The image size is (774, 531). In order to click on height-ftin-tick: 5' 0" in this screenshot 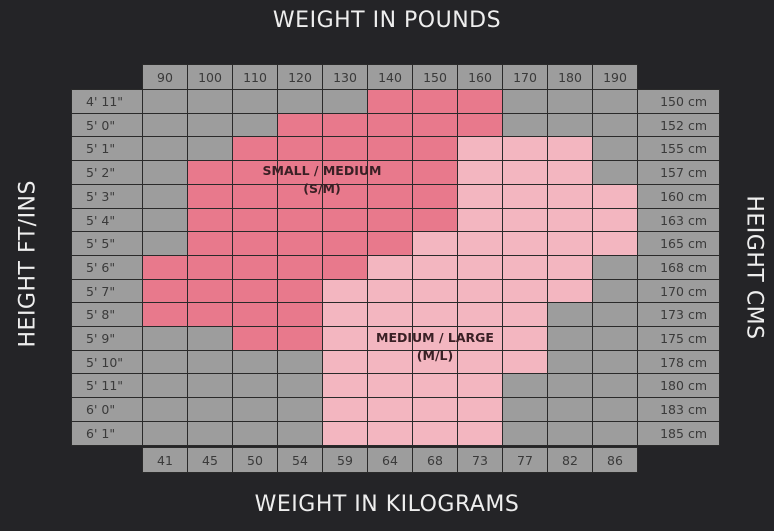, I will do `click(107, 125)`.